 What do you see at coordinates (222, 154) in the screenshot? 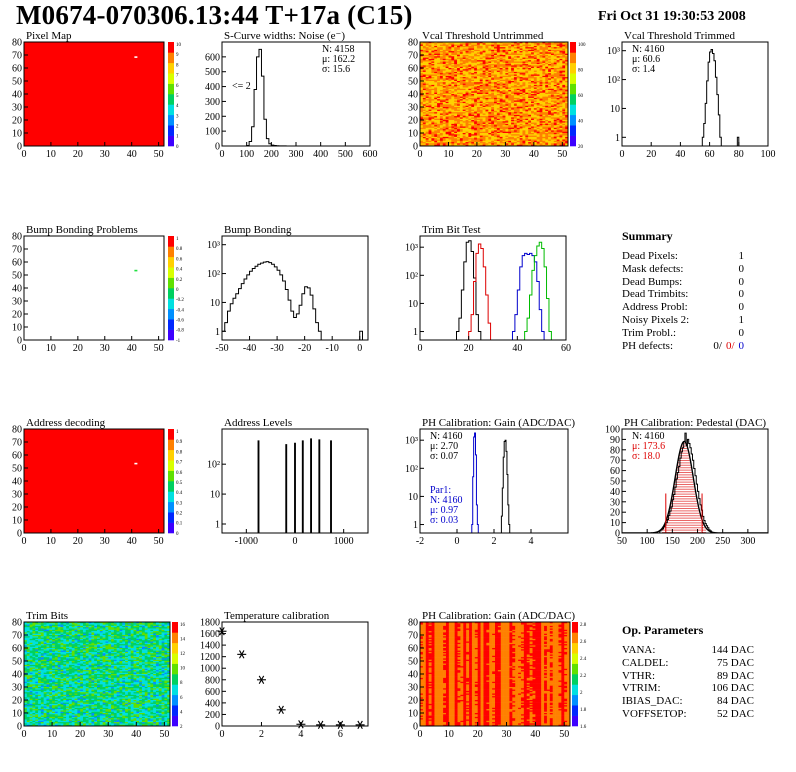
I see `x-tick-label: 0` at bounding box center [222, 154].